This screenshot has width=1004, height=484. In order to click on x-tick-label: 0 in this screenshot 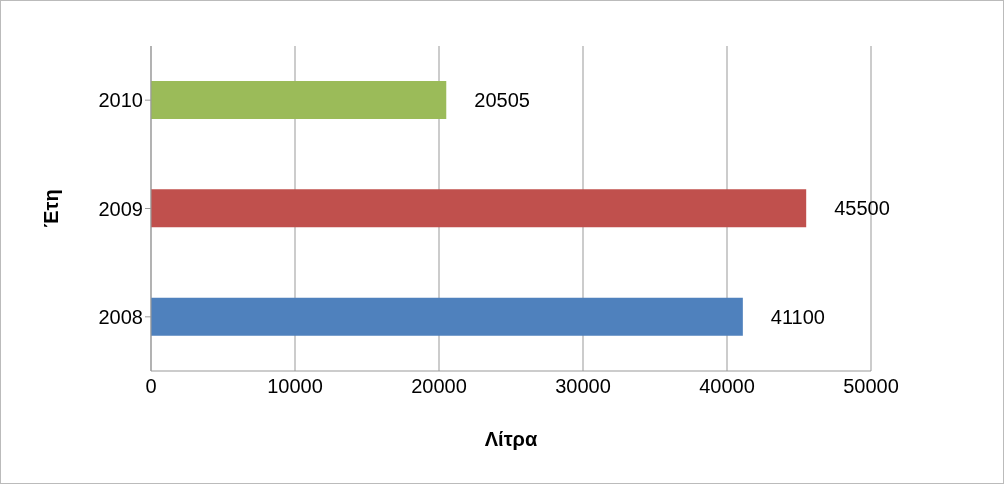, I will do `click(151, 386)`.